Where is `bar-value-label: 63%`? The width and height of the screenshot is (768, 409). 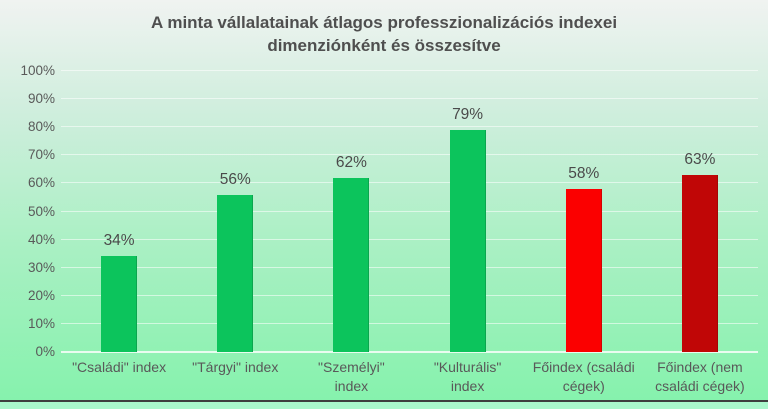 bar-value-label: 63% is located at coordinates (700, 159).